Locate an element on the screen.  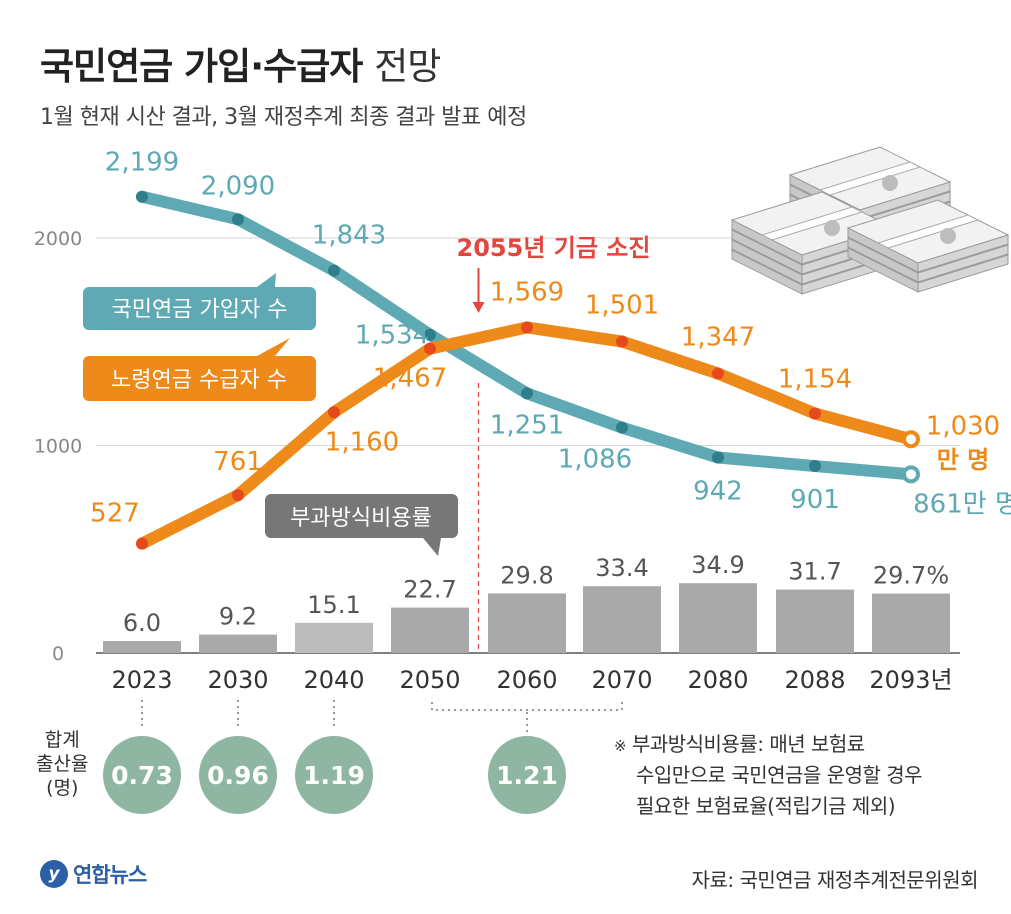
fertility-value: 1.21 is located at coordinates (527, 775).